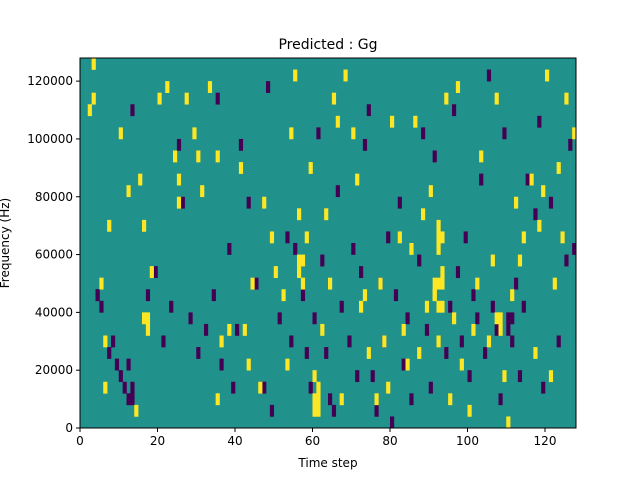 Image resolution: width=640 pixels, height=480 pixels. I want to click on x-tick-label: 0, so click(80, 441).